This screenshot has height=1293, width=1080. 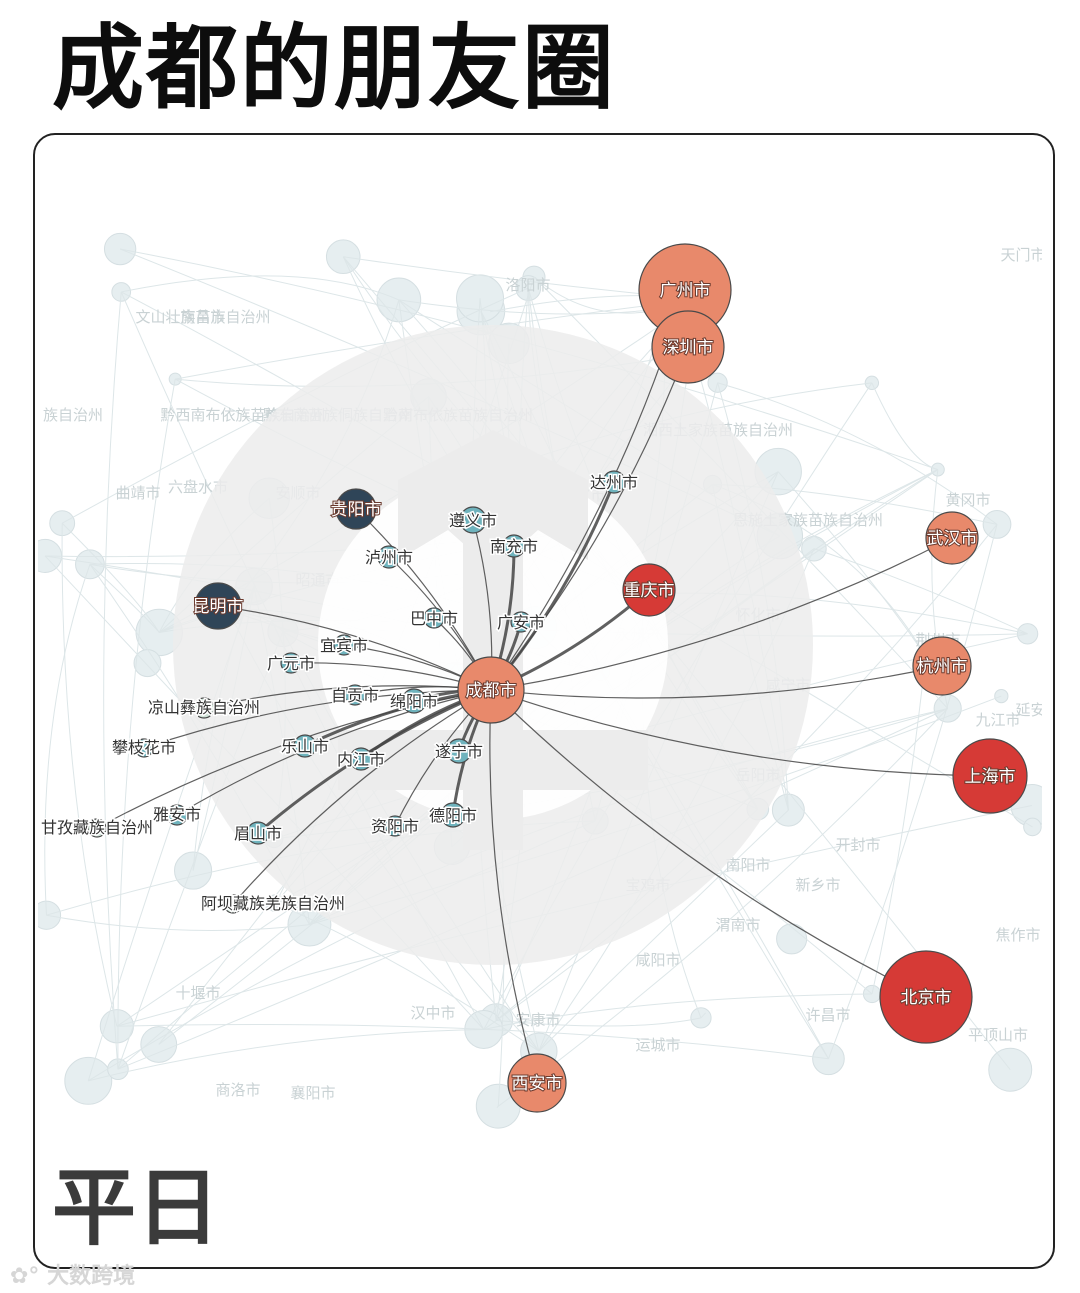 What do you see at coordinates (1017, 935) in the screenshot?
I see `background-label: 焦作市` at bounding box center [1017, 935].